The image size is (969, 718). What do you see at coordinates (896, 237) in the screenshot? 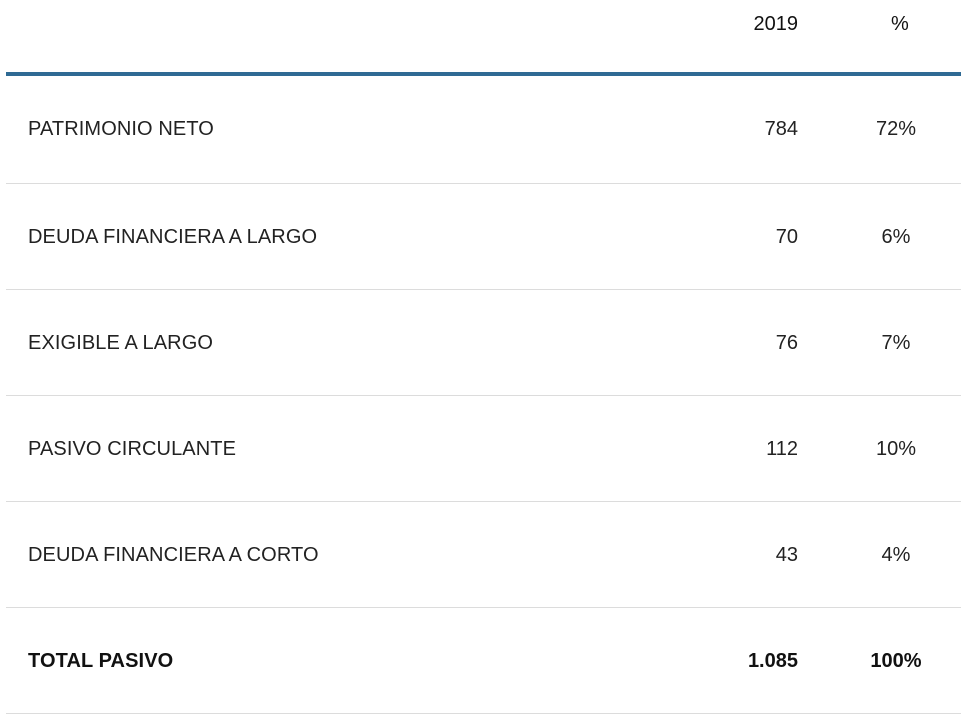
I see `row-percent: 6%` at bounding box center [896, 237].